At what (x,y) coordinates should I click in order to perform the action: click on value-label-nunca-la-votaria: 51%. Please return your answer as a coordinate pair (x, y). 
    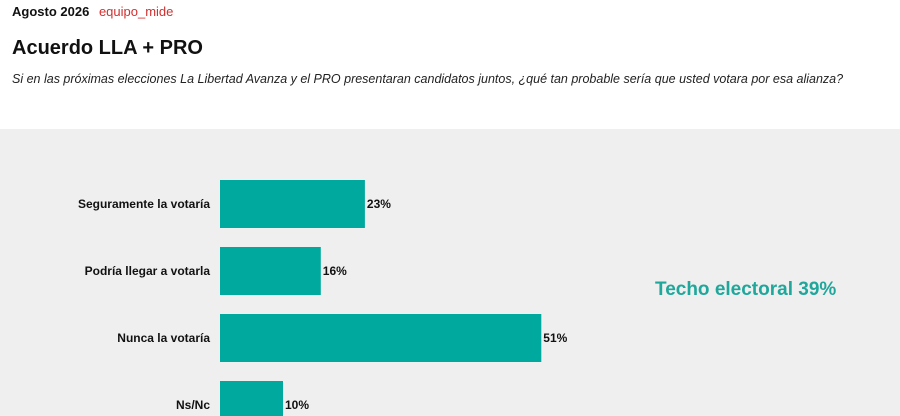
    Looking at the image, I should click on (555, 338).